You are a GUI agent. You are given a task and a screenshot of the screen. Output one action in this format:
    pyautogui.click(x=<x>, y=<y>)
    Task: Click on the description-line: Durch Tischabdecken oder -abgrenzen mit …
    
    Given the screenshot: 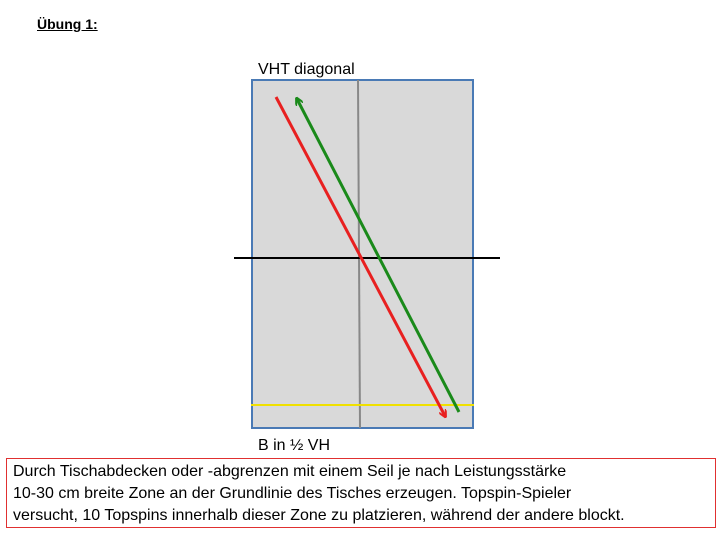 What is the action you would take?
    pyautogui.click(x=290, y=471)
    